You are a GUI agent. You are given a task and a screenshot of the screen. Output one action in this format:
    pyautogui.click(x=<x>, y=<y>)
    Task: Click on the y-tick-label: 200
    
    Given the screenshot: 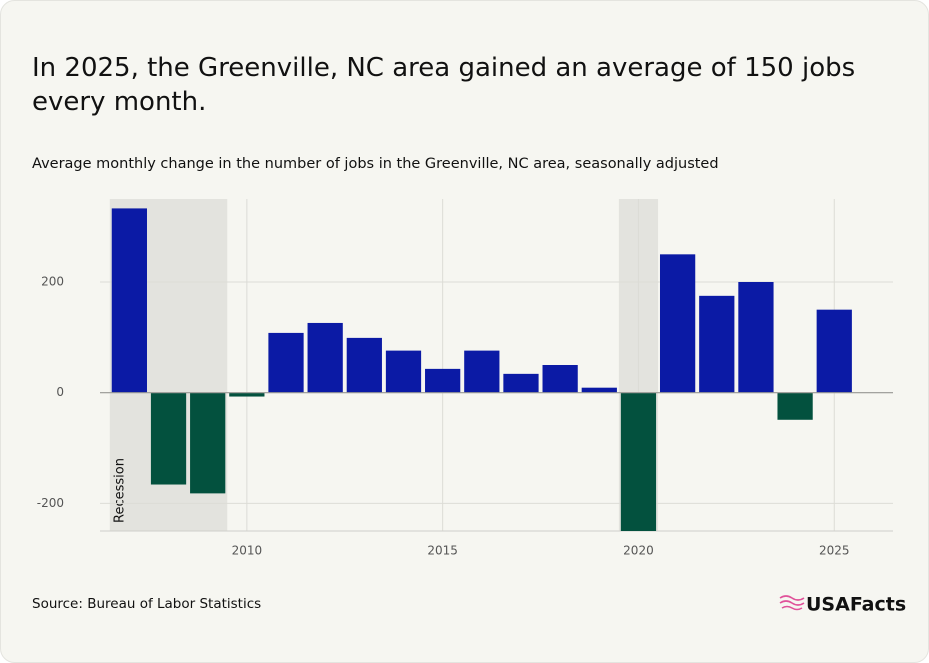 What is the action you would take?
    pyautogui.click(x=52, y=282)
    